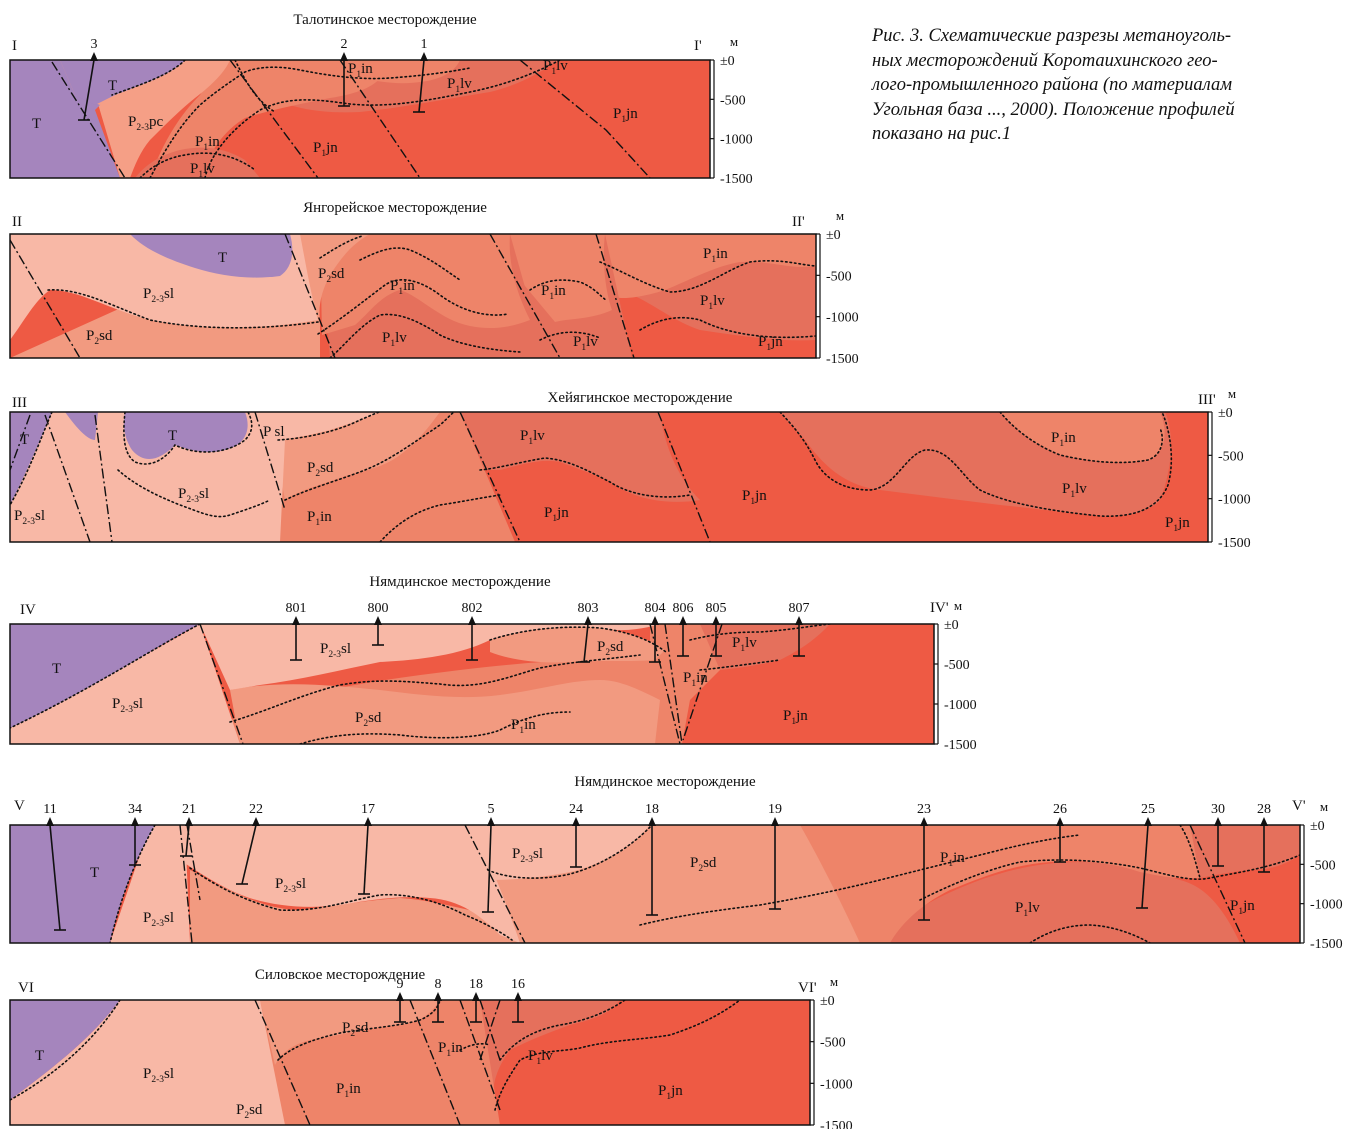  I want to click on section-units, so click(360, 119).